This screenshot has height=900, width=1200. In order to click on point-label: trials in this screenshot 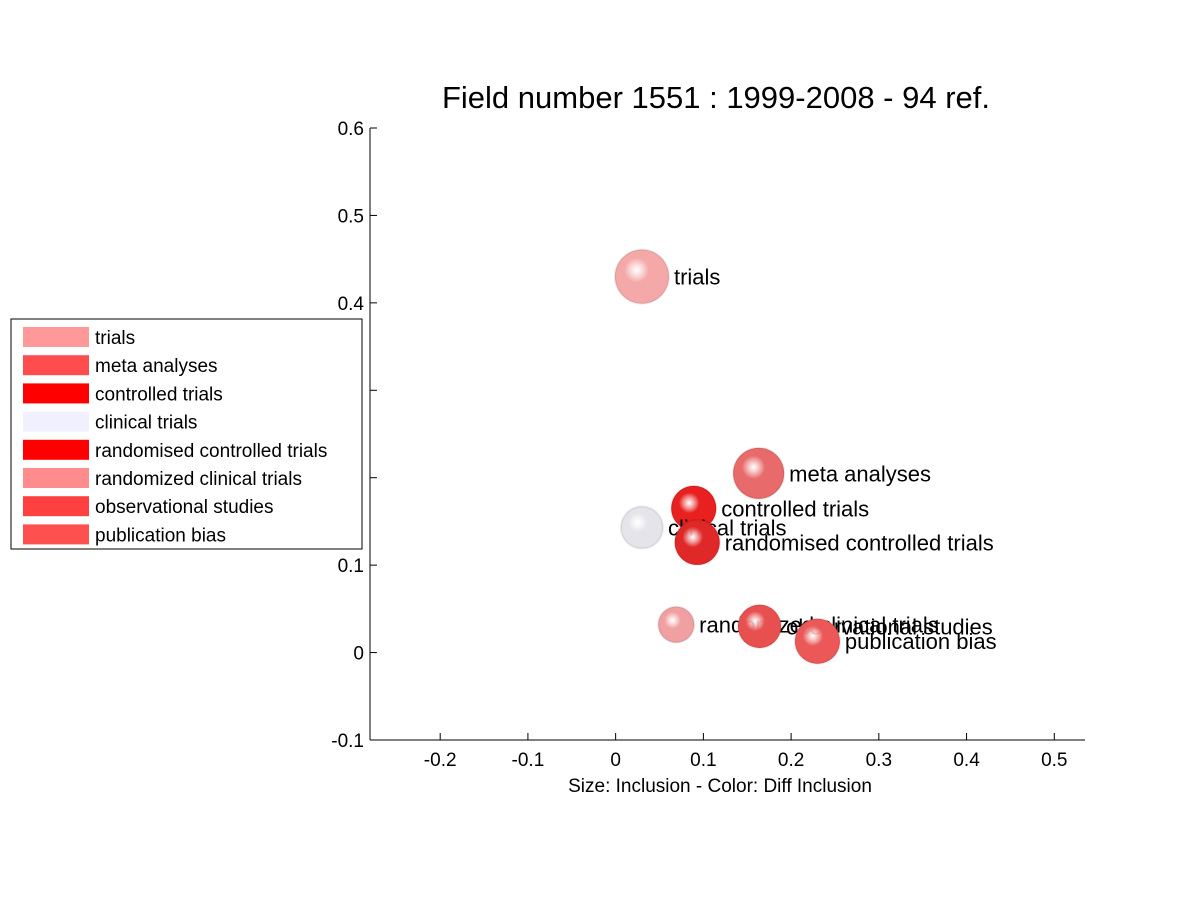, I will do `click(697, 277)`.